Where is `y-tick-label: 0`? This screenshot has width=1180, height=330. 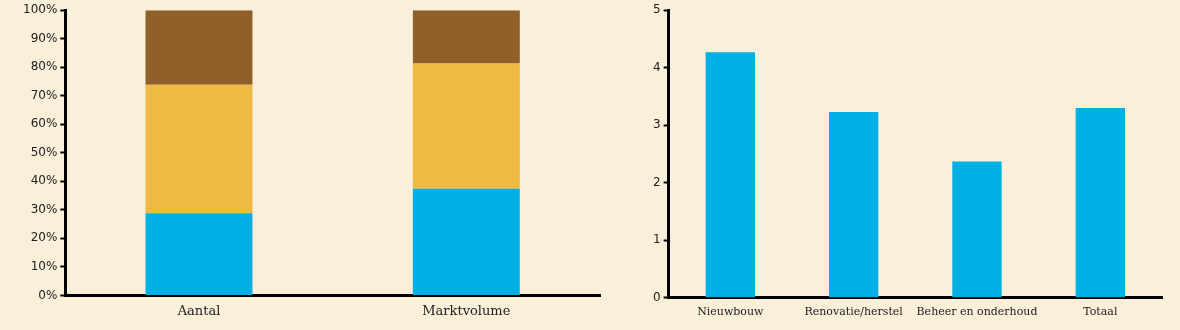 y-tick-label: 0 is located at coordinates (656, 296).